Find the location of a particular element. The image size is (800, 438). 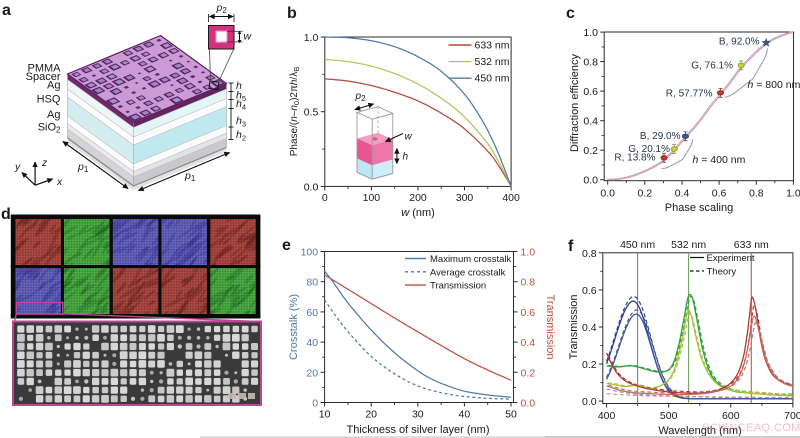

svg-text: Theory is located at coordinates (722, 272).